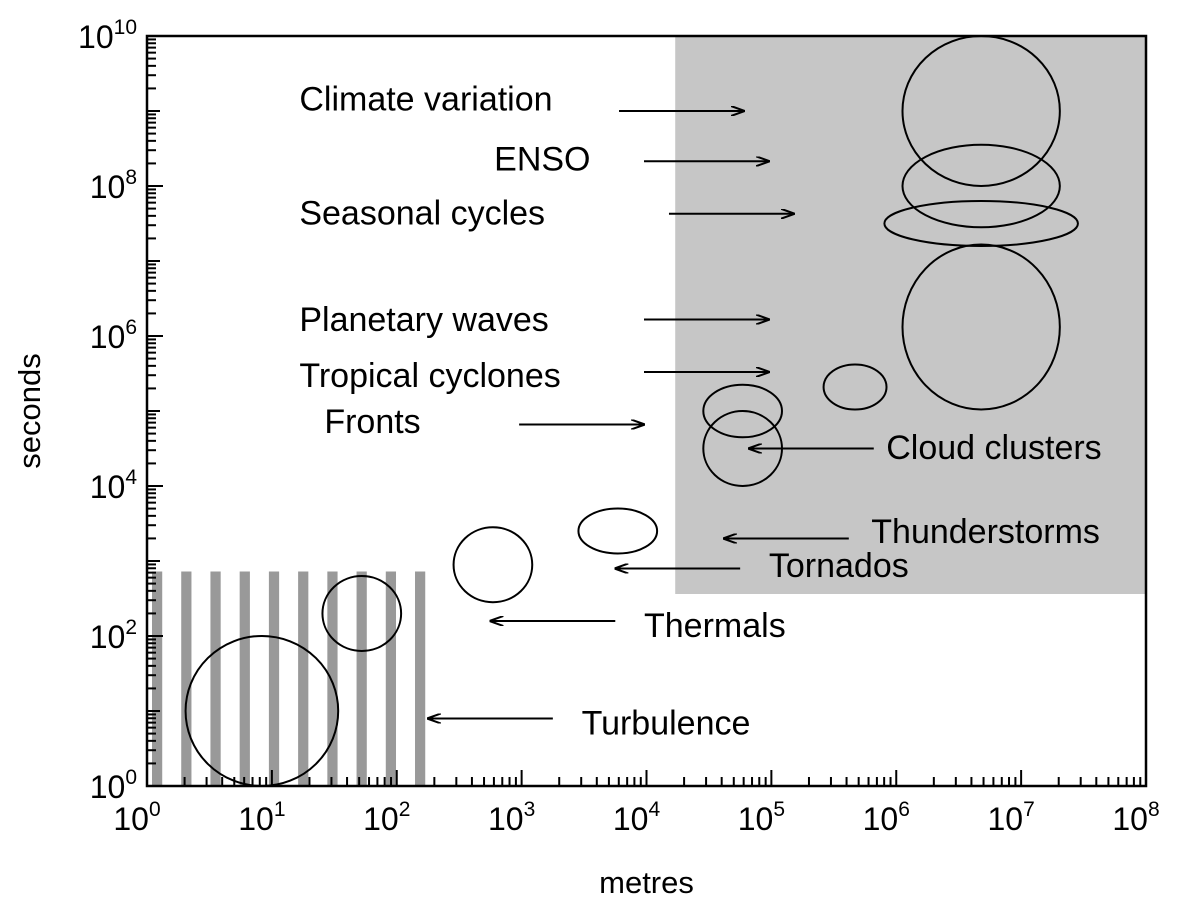 The width and height of the screenshot is (1188, 898). Describe the element at coordinates (125, 27) in the screenshot. I see `tick-exponent: 10` at that location.